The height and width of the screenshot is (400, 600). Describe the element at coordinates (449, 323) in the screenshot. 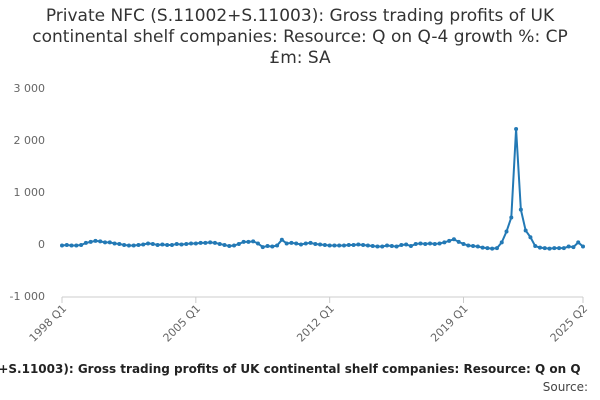

I see `x-tick-label: 2019 Q1` at that location.